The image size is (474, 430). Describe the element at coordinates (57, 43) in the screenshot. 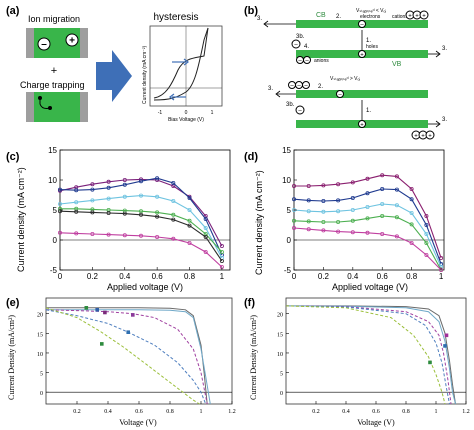

I see `ion-migration-device` at that location.